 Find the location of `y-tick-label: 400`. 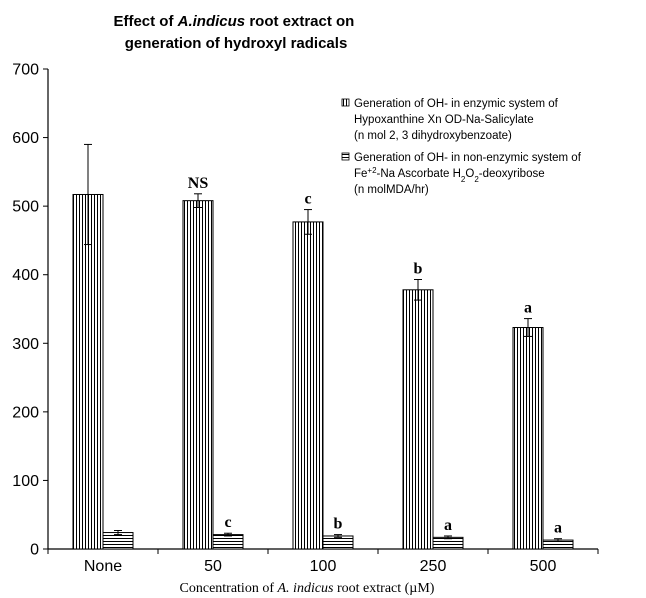

y-tick-label: 400 is located at coordinates (25, 275).